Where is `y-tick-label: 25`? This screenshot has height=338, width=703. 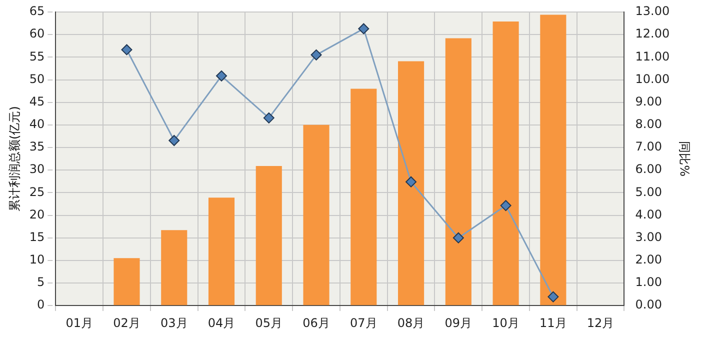 y-tick-label: 25 is located at coordinates (37, 191).